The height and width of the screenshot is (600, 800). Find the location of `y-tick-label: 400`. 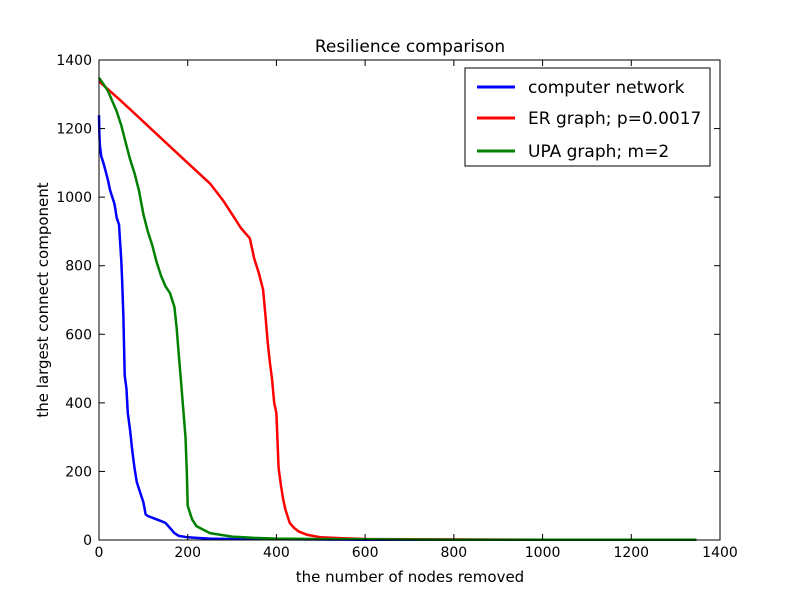

y-tick-label: 400 is located at coordinates (78, 404).